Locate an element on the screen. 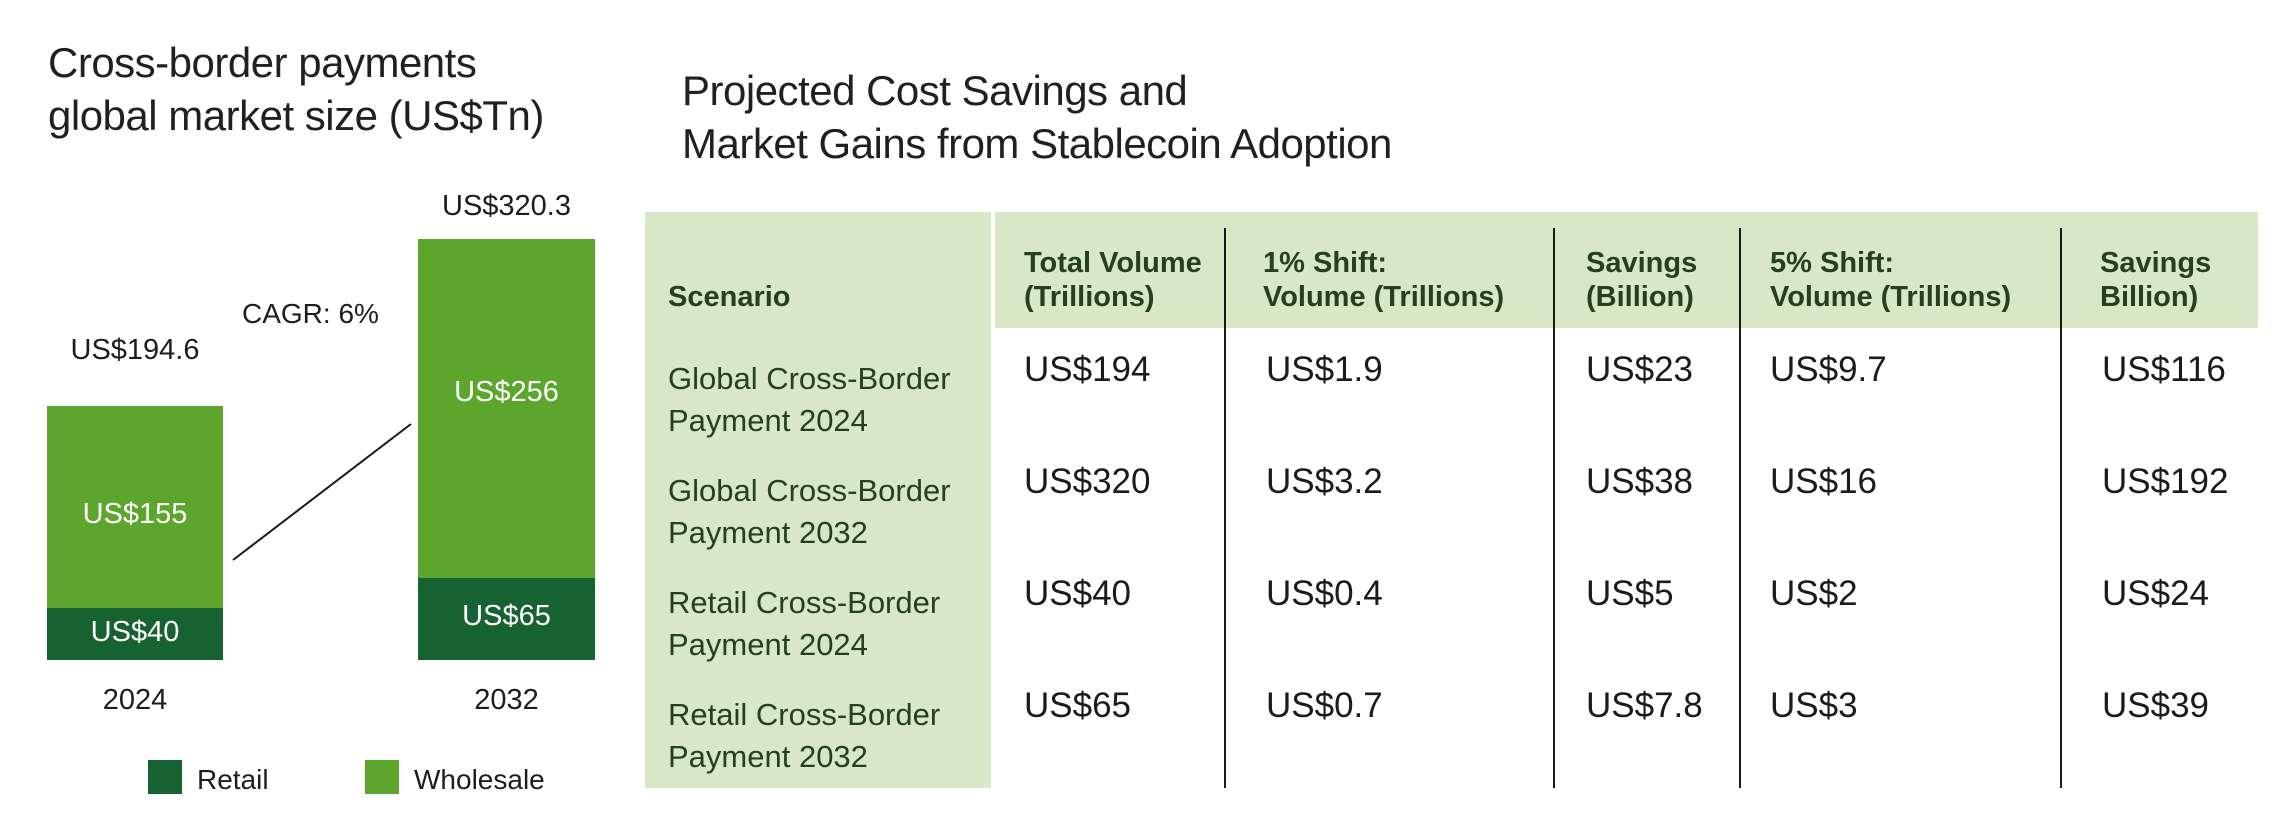 The height and width of the screenshot is (839, 2274). cagr-annotation: CAGR: 6% is located at coordinates (310, 313).